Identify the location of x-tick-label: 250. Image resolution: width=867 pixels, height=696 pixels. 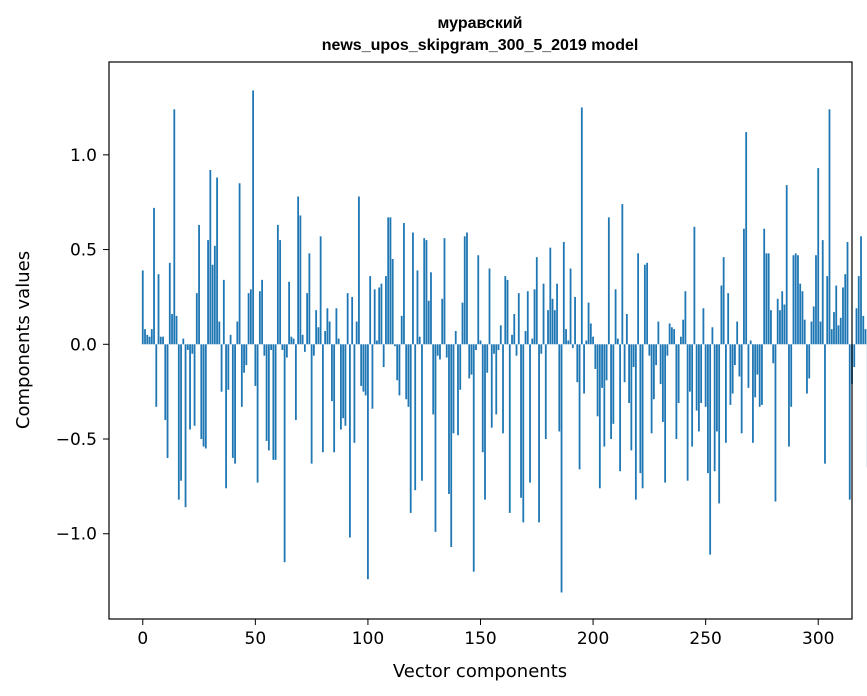
(705, 639).